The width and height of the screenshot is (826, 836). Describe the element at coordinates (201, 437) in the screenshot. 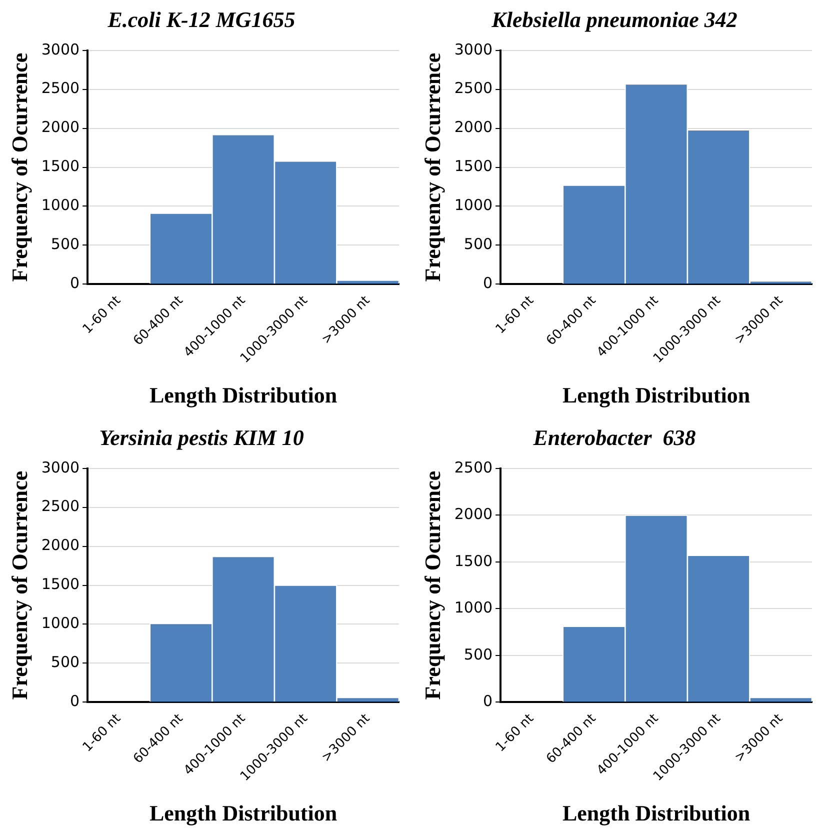

I see `chart-title: Yersinia pestis KIM 10` at that location.